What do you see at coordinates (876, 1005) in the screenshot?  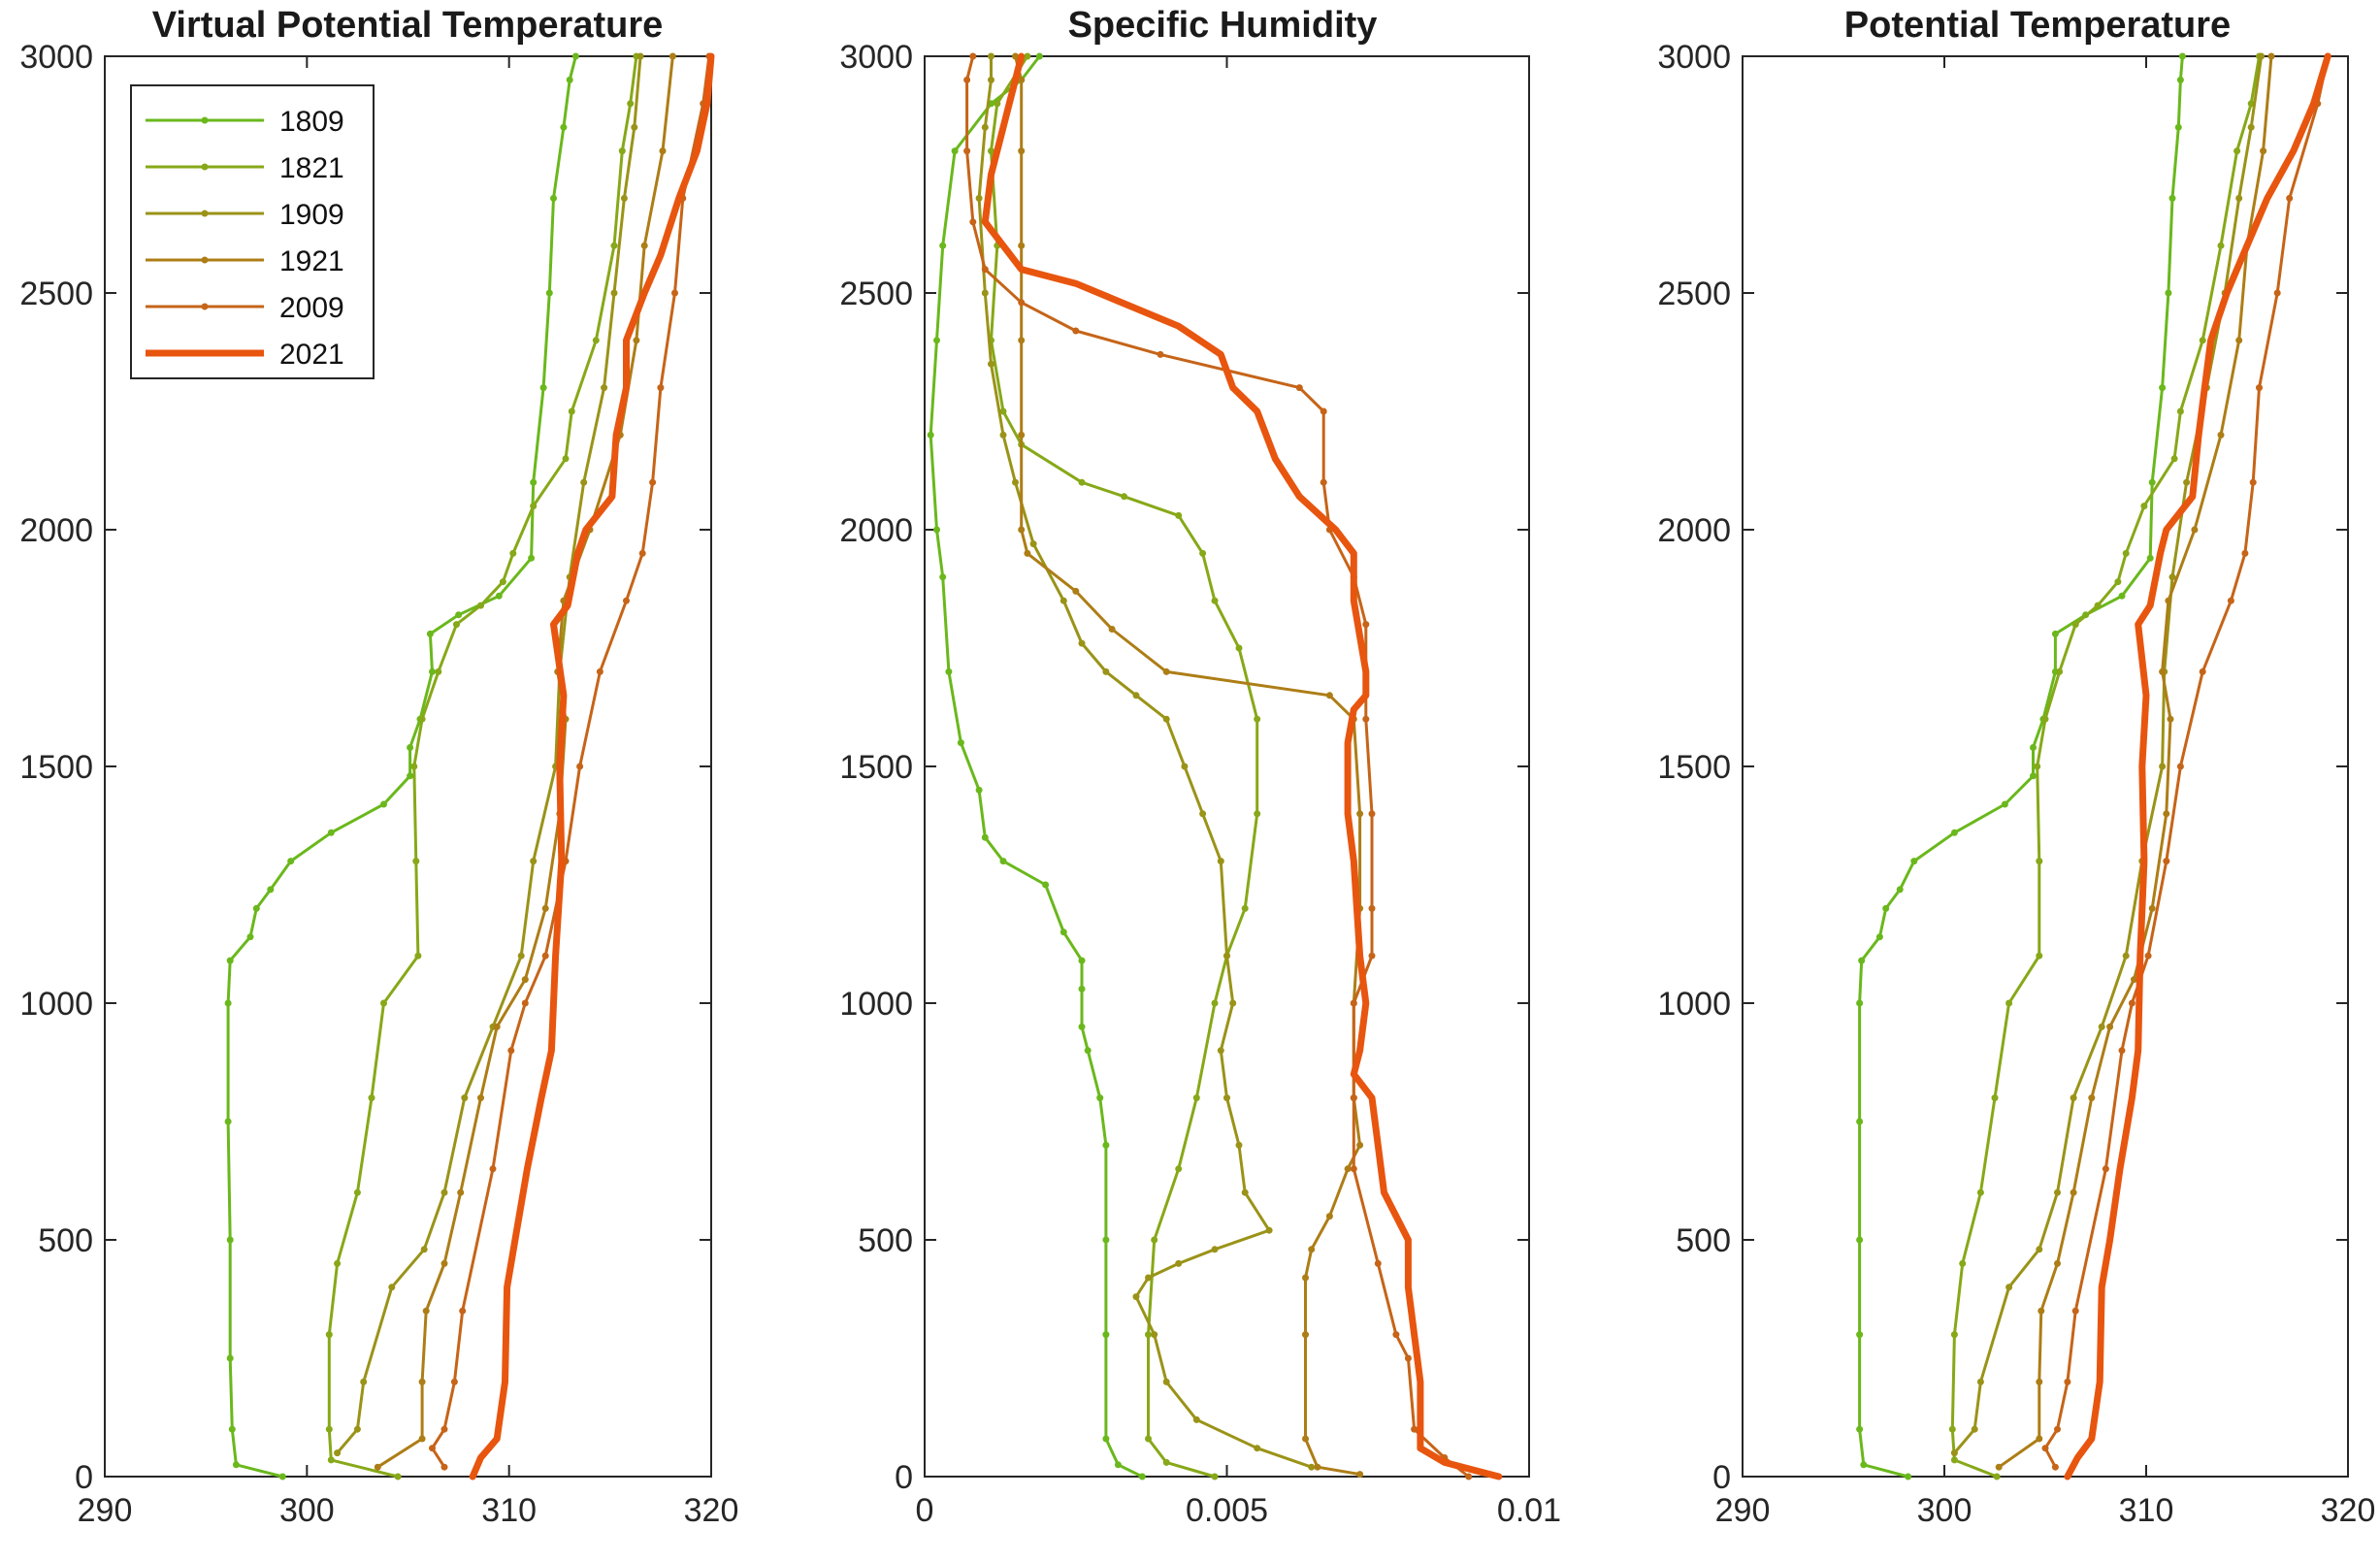 I see `y-tick-label: 1000` at bounding box center [876, 1005].